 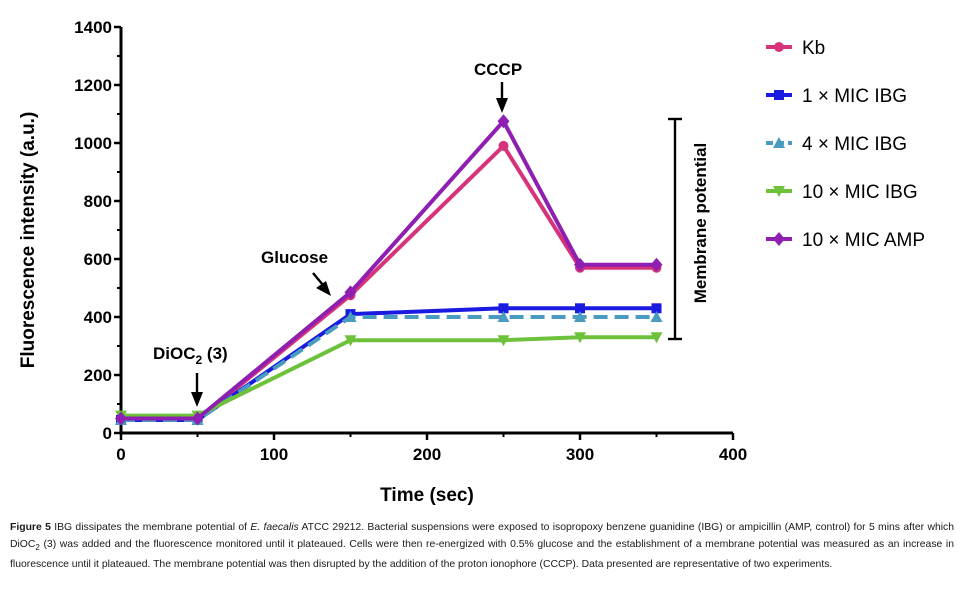 What do you see at coordinates (427, 454) in the screenshot?
I see `x-tick-label: 200` at bounding box center [427, 454].